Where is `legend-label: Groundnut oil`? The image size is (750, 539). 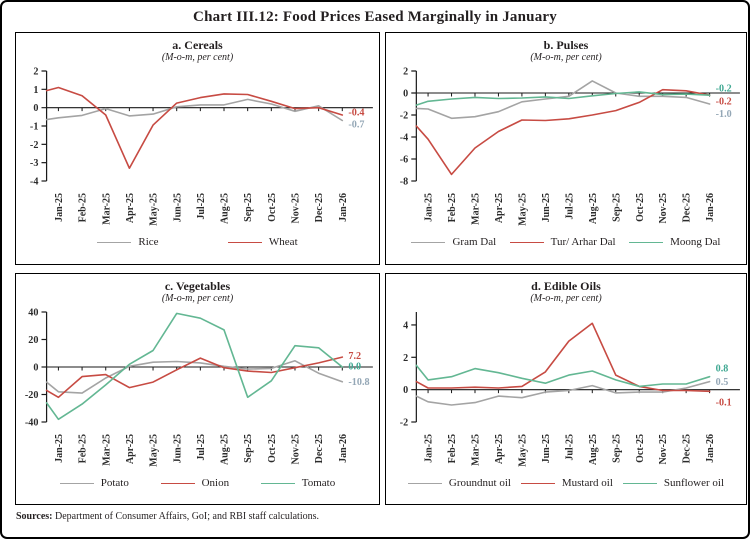
legend-label: Groundnut oil is located at coordinates (479, 483).